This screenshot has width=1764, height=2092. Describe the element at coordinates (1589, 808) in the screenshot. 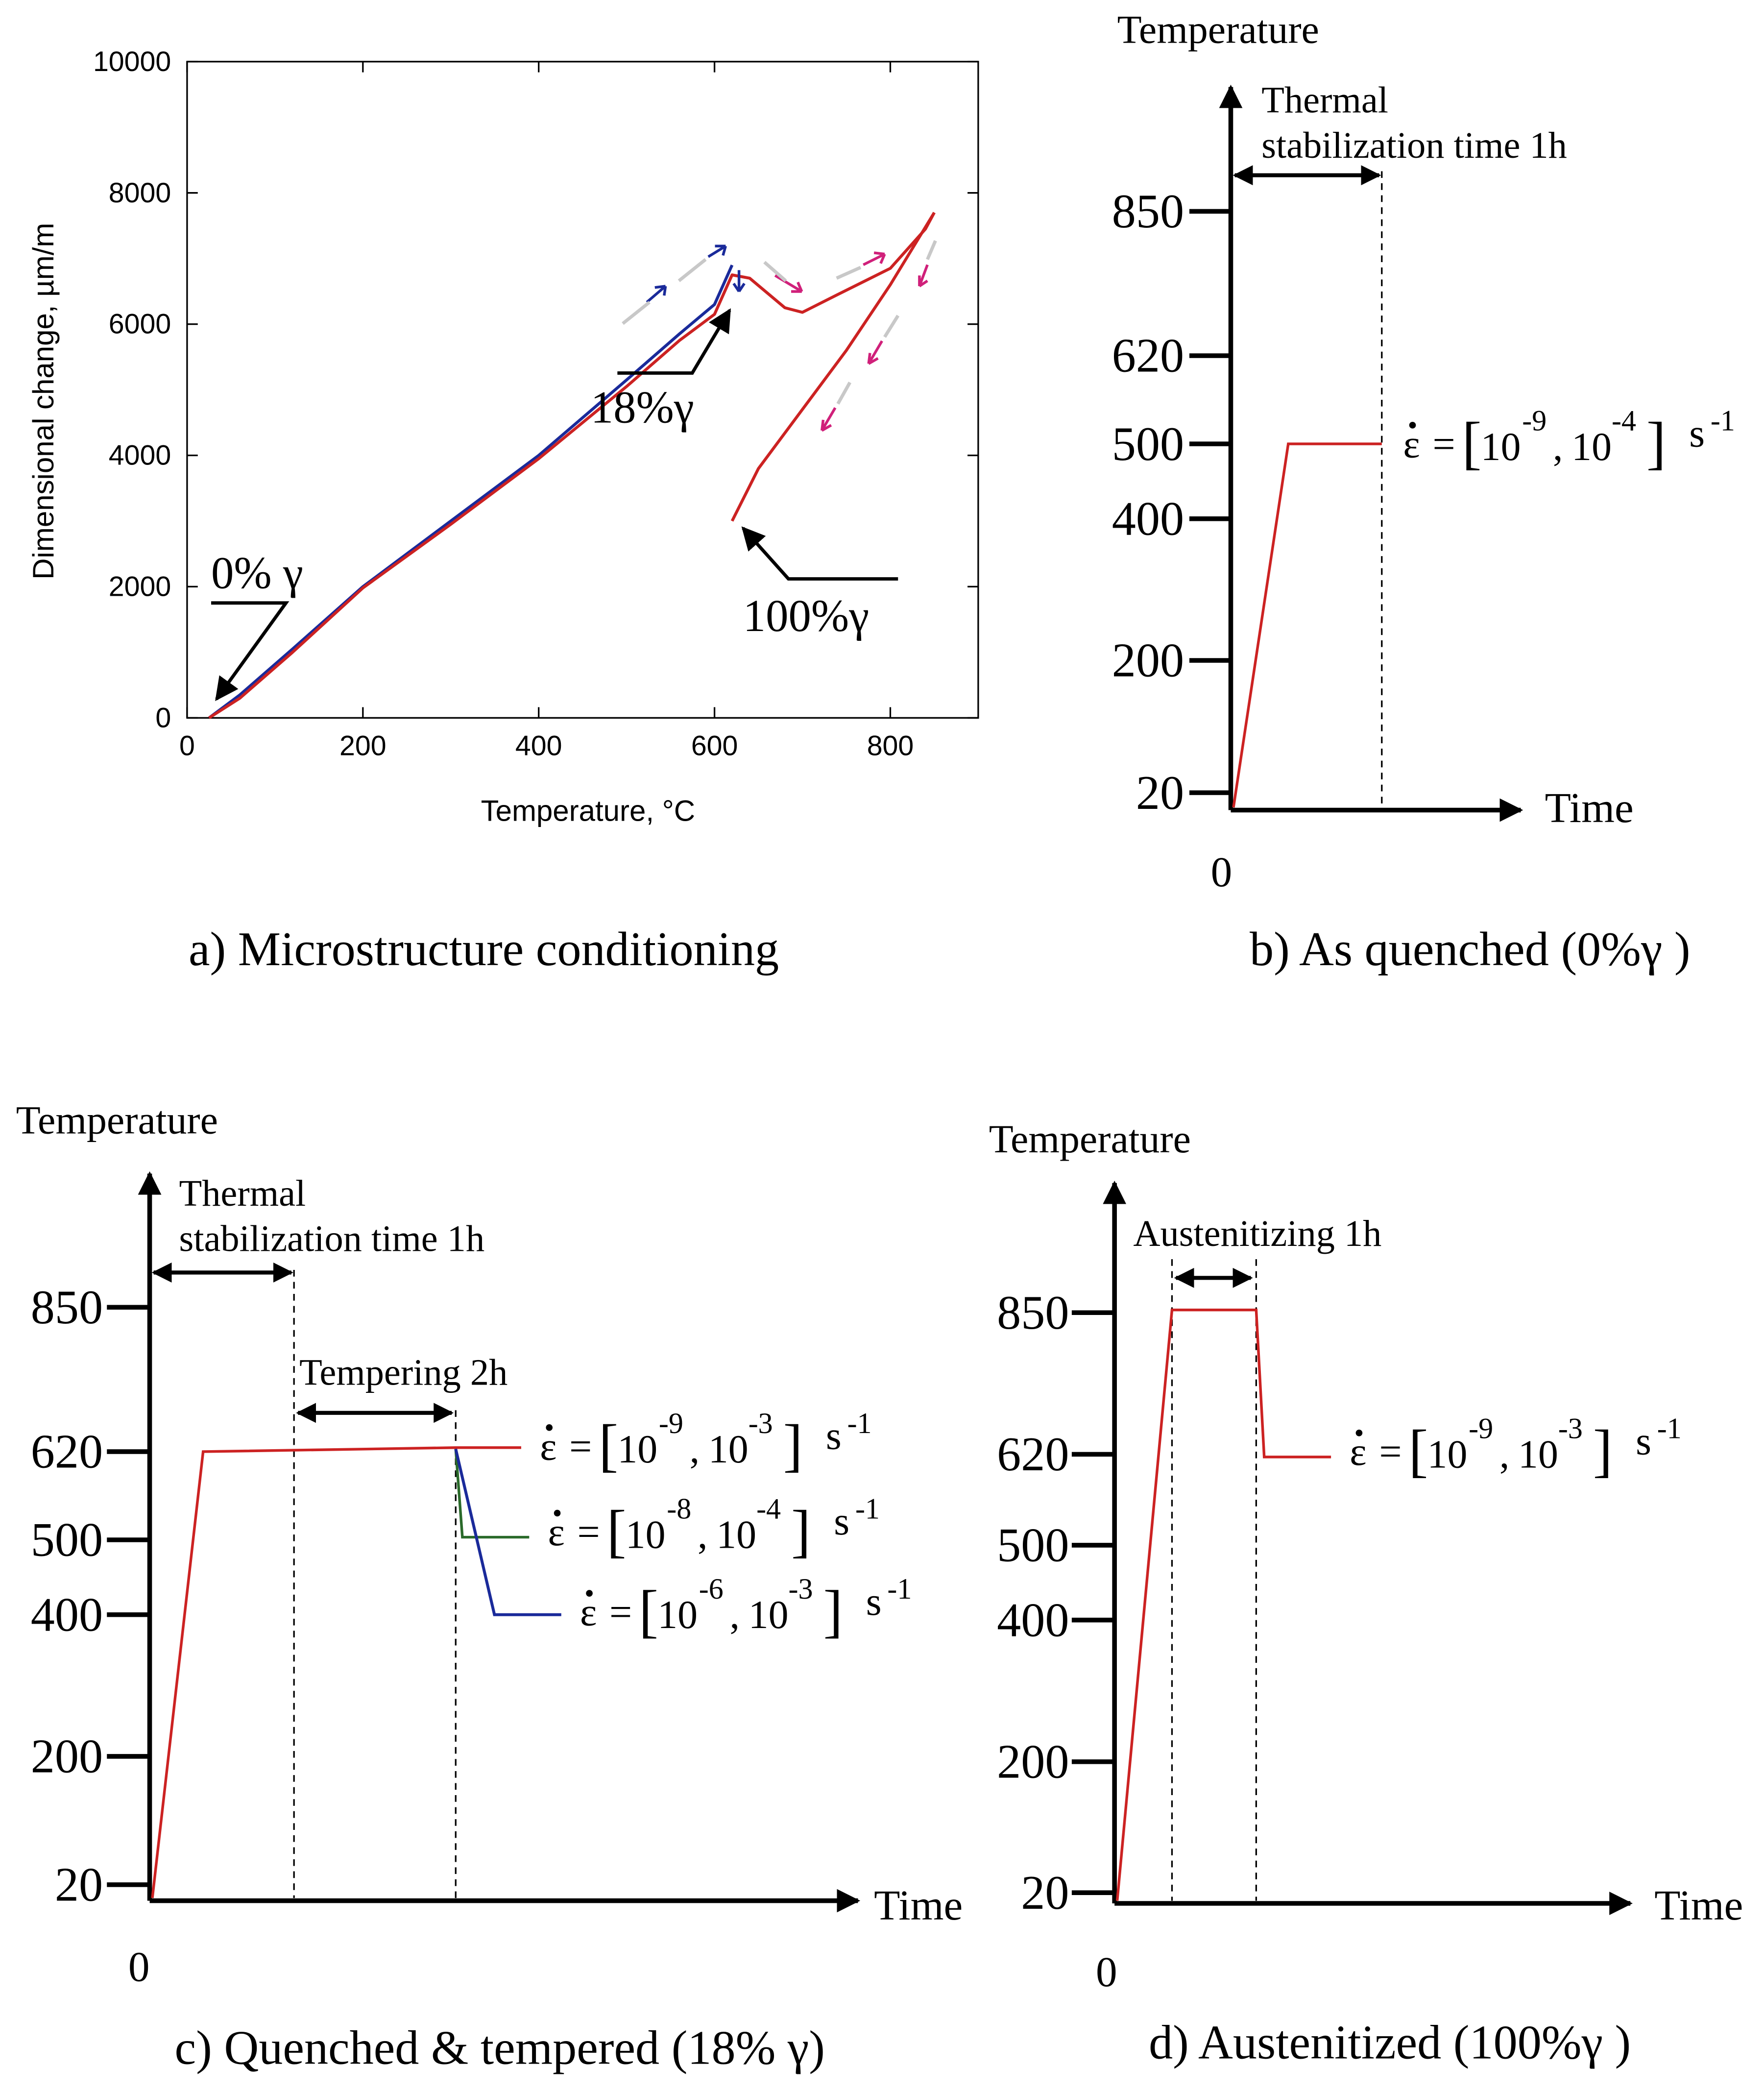

I see `time-label: Time` at that location.